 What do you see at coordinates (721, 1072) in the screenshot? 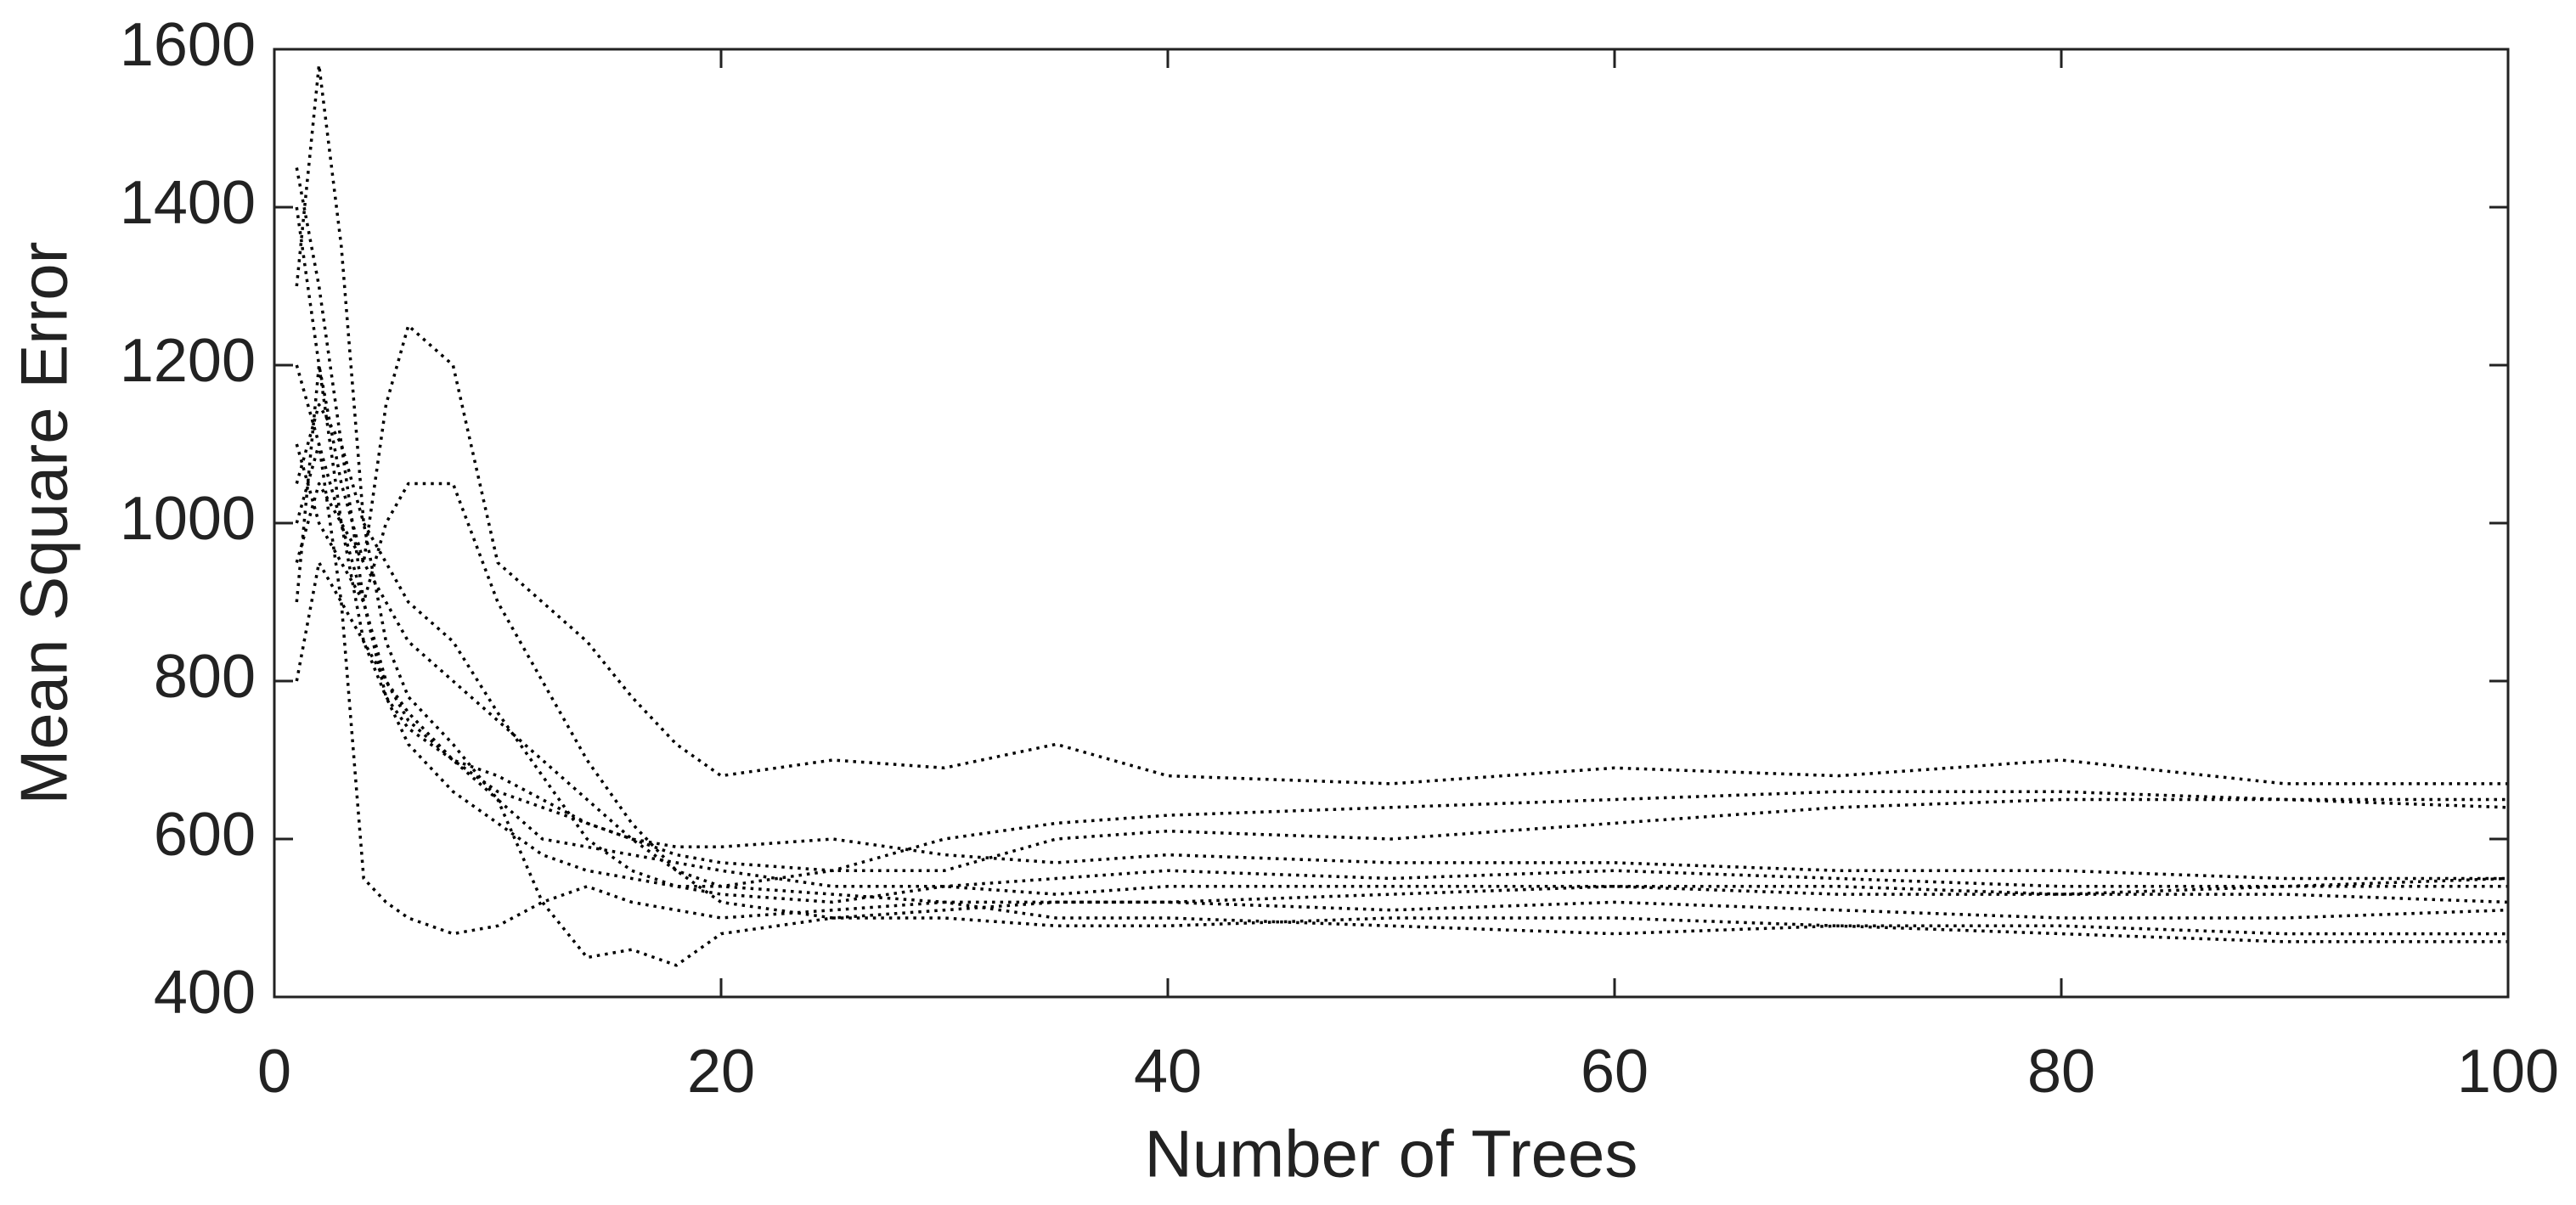
I see `x-tick-label: 20` at bounding box center [721, 1072].